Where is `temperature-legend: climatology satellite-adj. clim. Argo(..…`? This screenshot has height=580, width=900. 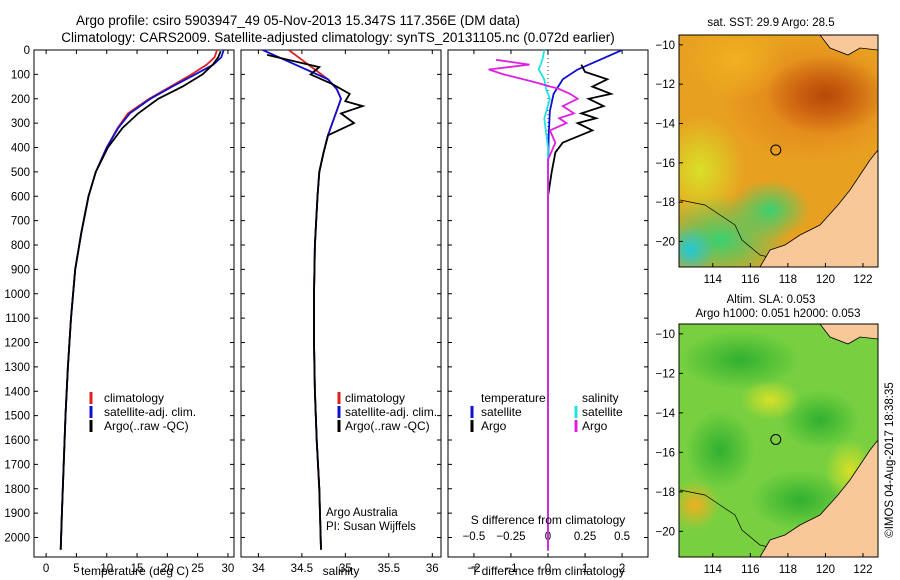 temperature-legend: climatology satellite-adj. clim. Argo(..… is located at coordinates (142, 412).